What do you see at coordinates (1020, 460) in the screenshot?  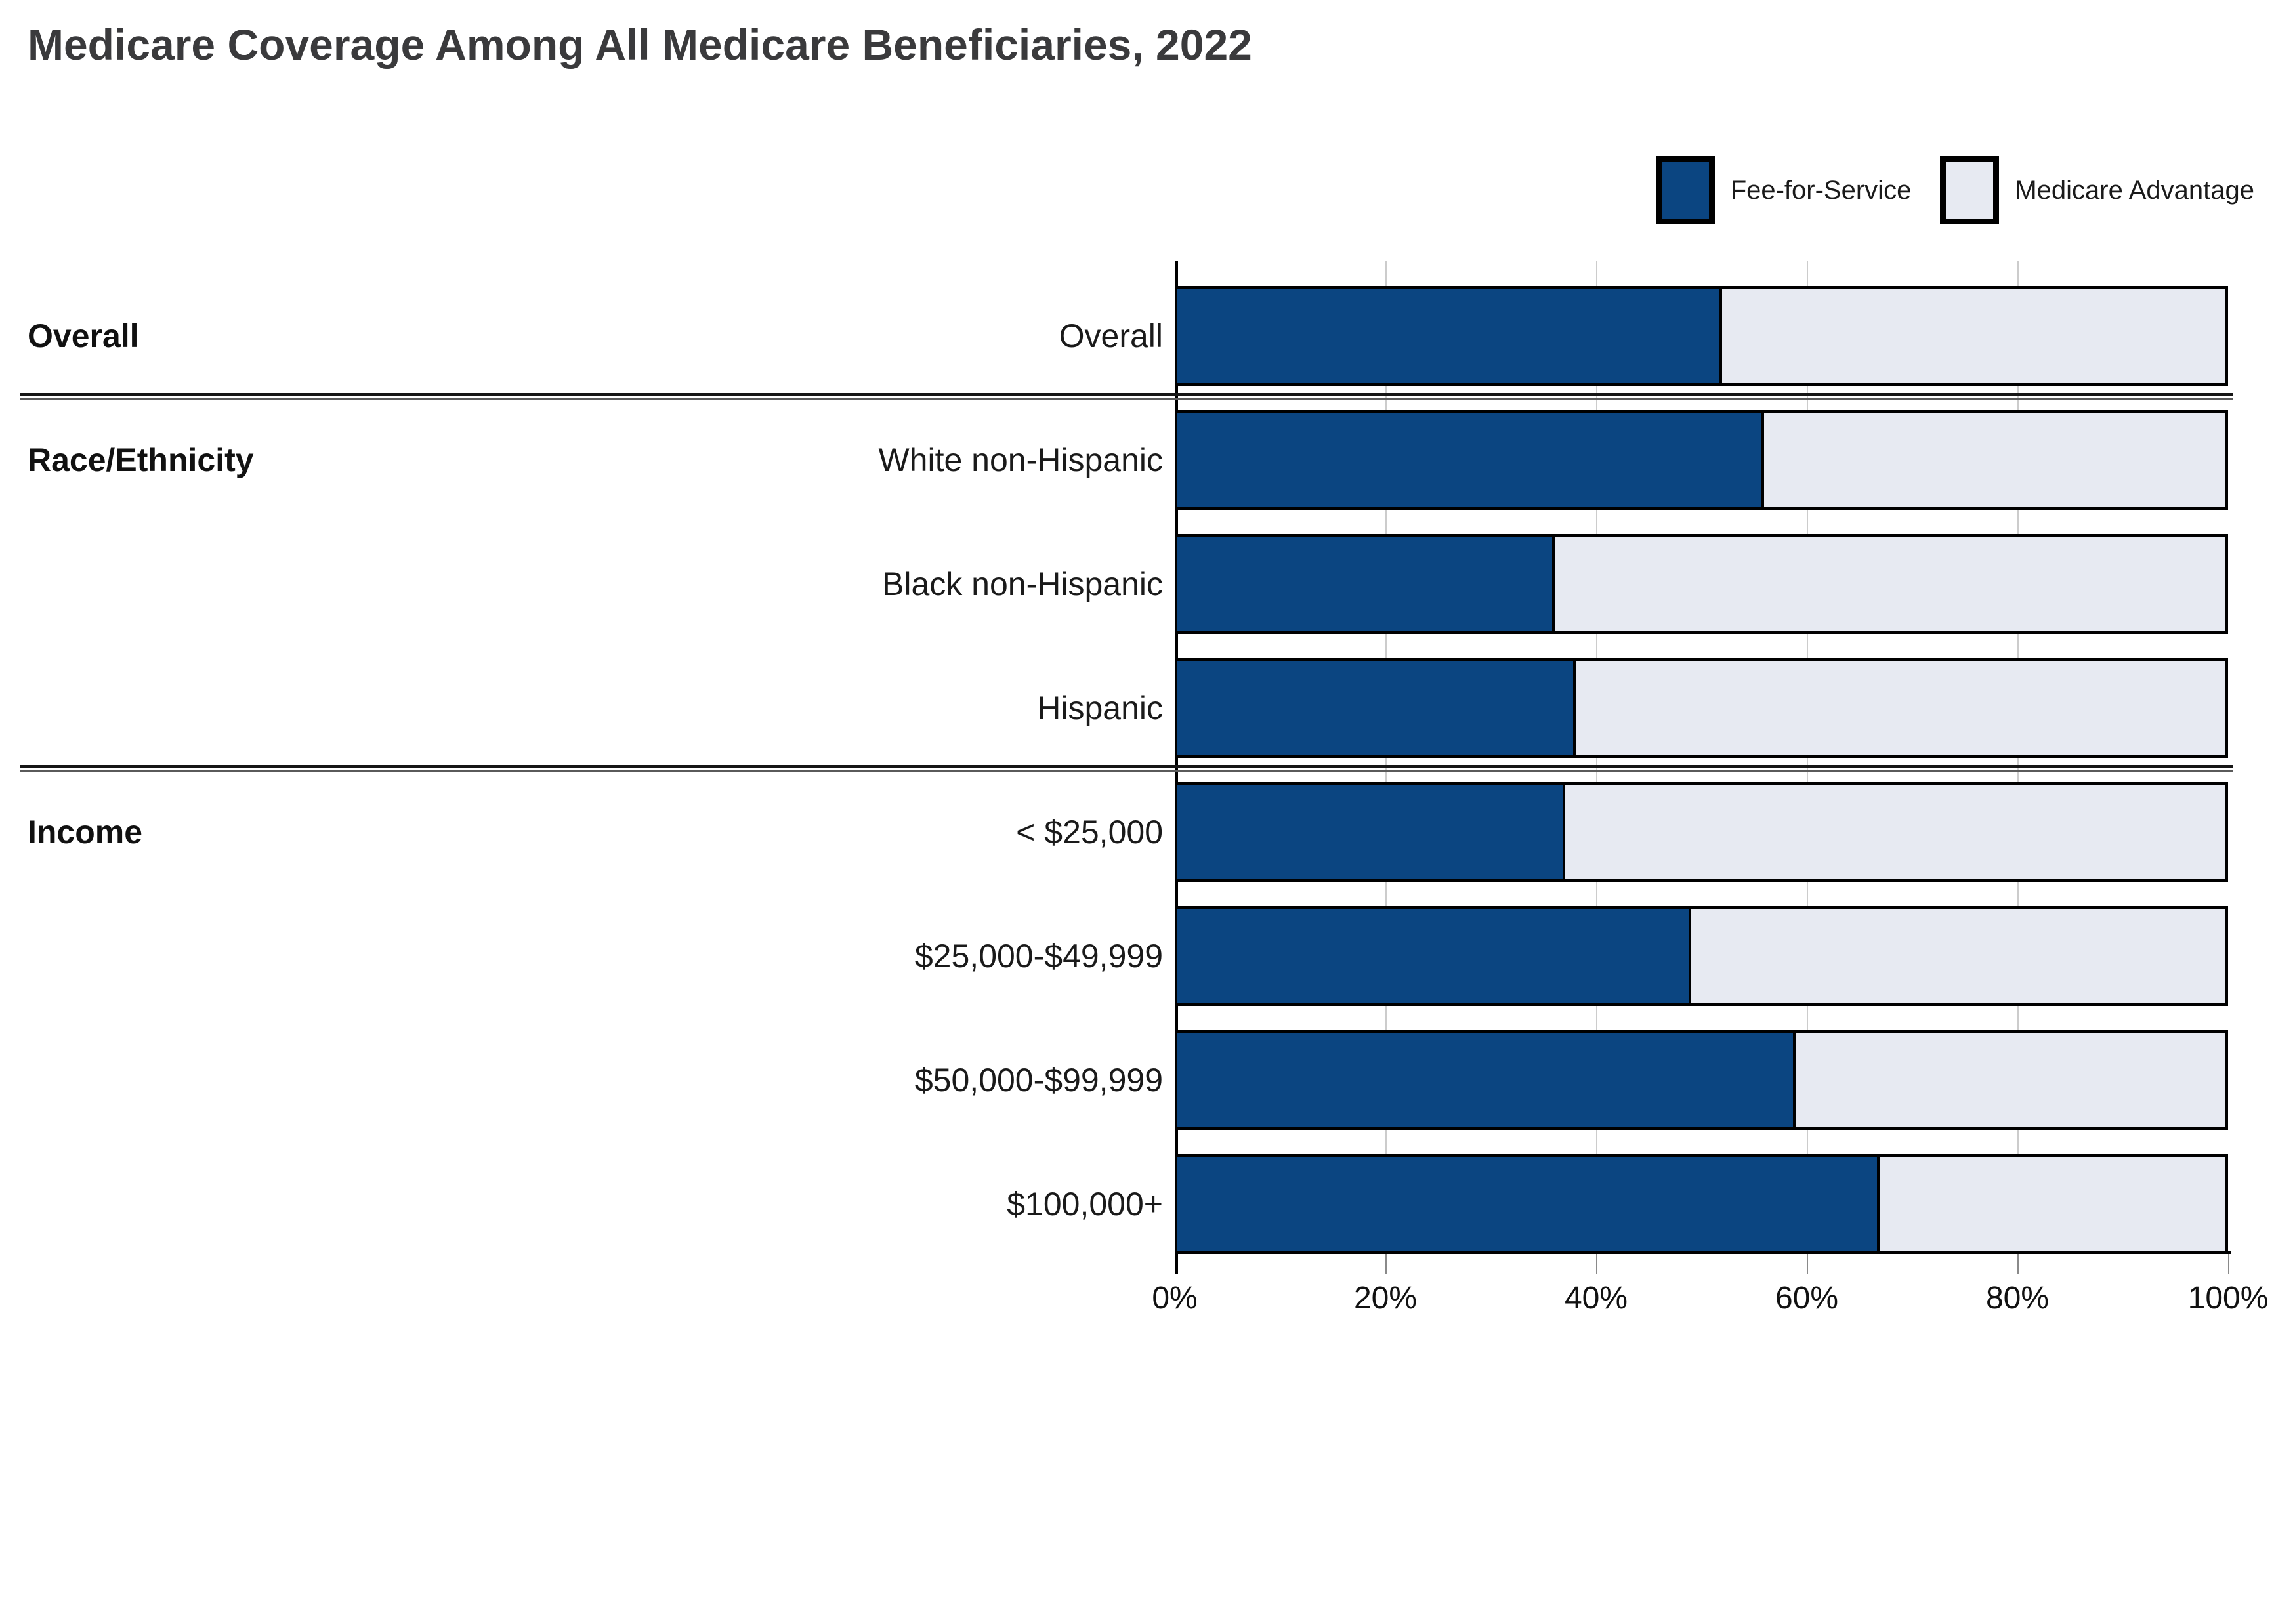 I see `row-label: White non-Hispanic` at bounding box center [1020, 460].